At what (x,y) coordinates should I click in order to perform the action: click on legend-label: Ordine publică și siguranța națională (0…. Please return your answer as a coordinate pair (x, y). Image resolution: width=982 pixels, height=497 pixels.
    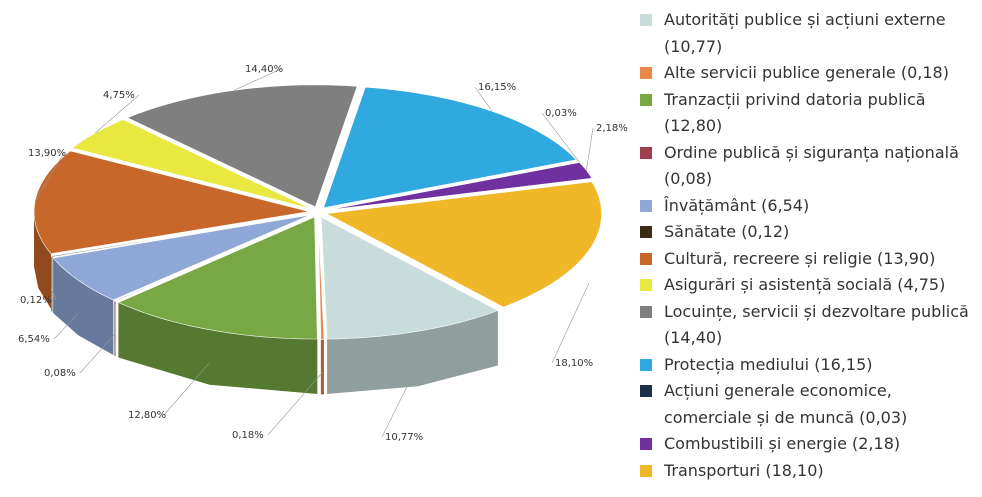
    Looking at the image, I should click on (811, 165).